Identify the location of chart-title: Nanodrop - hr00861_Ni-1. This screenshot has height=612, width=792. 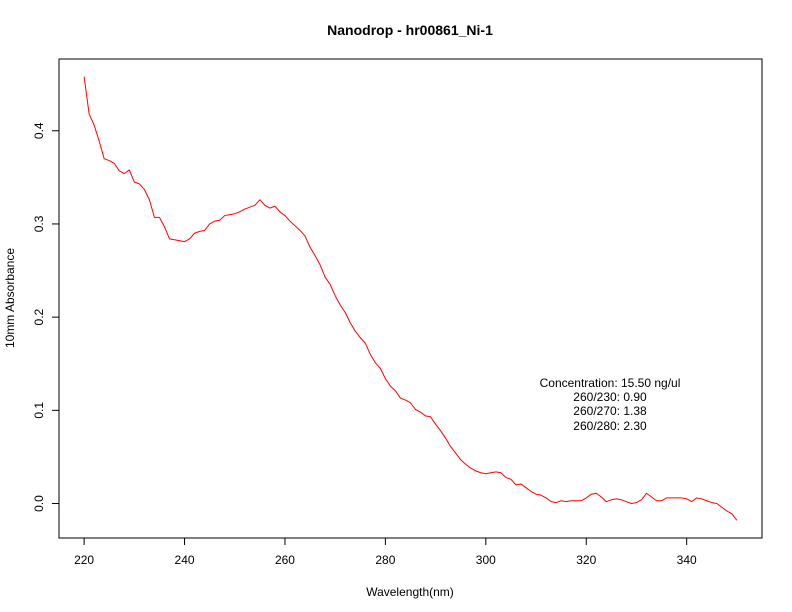
(410, 30).